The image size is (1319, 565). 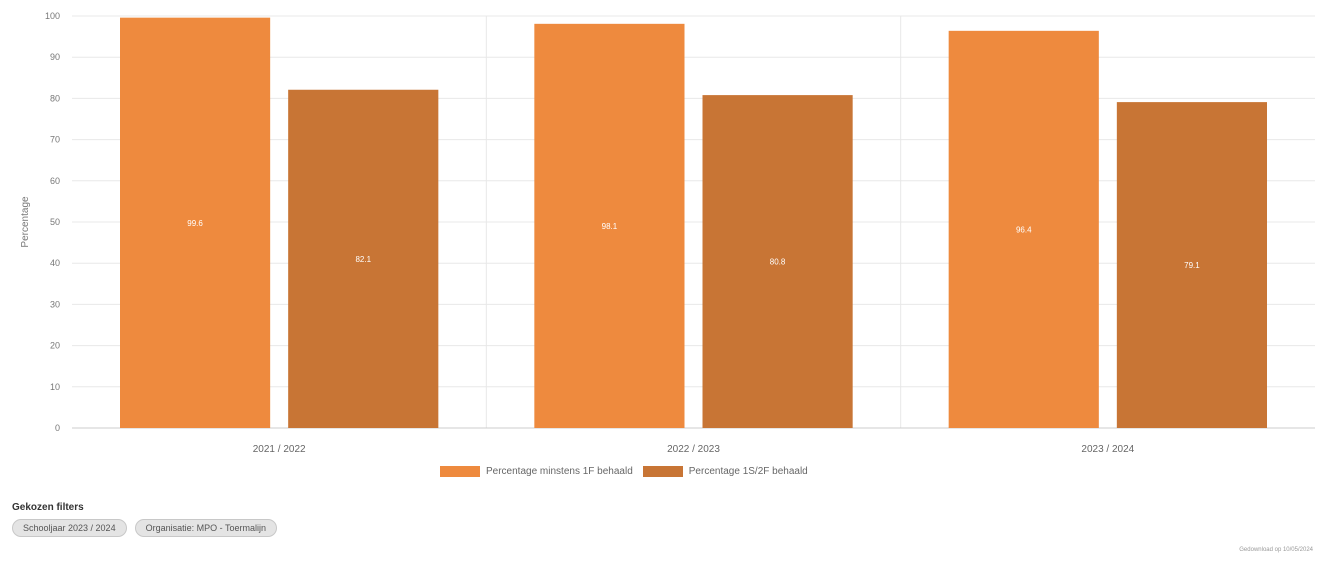 What do you see at coordinates (55, 222) in the screenshot?
I see `y-tick-label: 50` at bounding box center [55, 222].